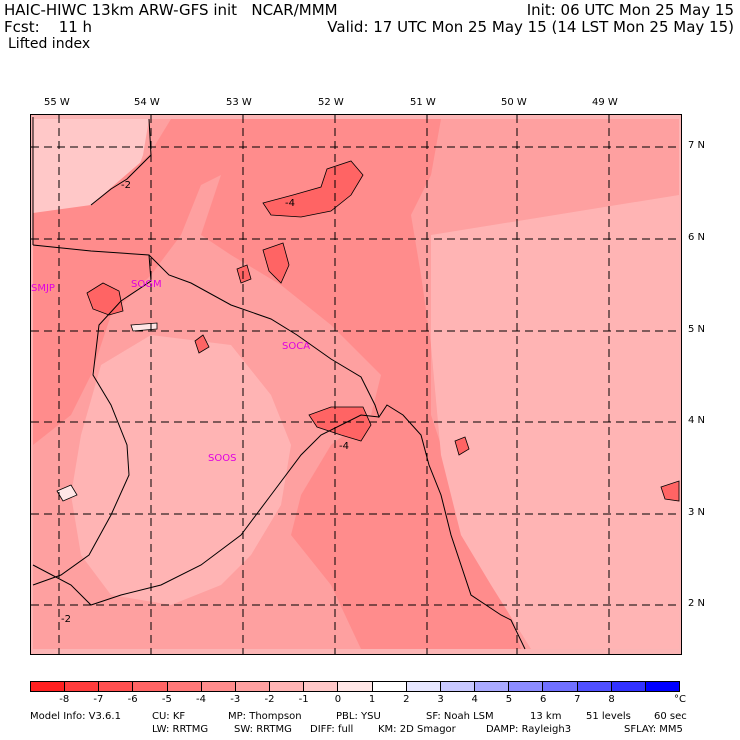 This screenshot has height=740, width=740. Describe the element at coordinates (57, 102) in the screenshot. I see `lon-label-55w: 55 W` at that location.